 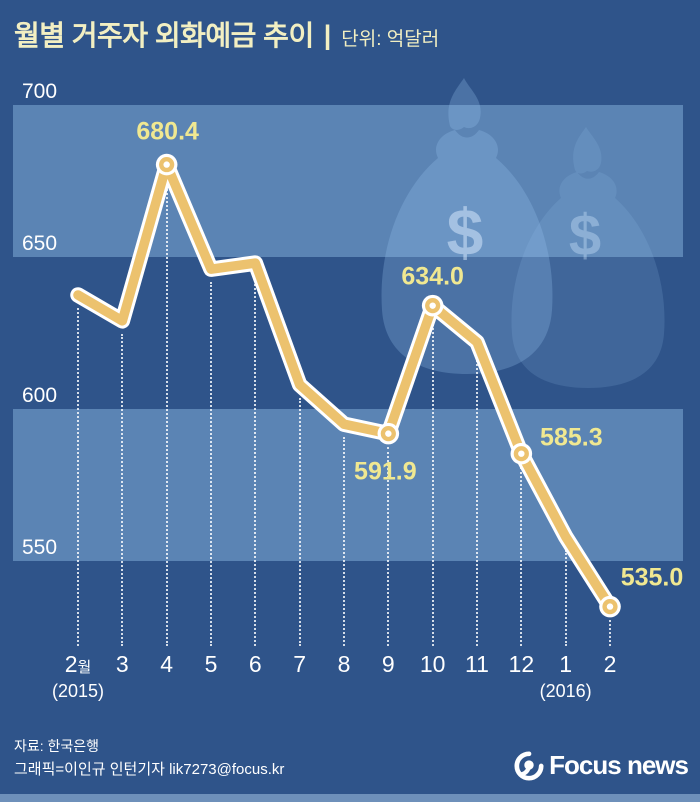 I want to click on month-suffix: 월, so click(x=84, y=667).